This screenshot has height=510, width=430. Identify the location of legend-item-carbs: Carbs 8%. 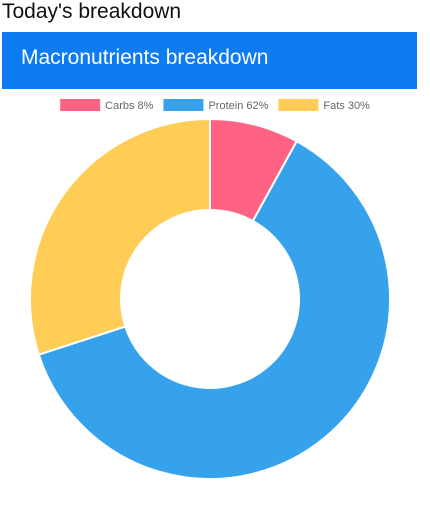
(107, 105).